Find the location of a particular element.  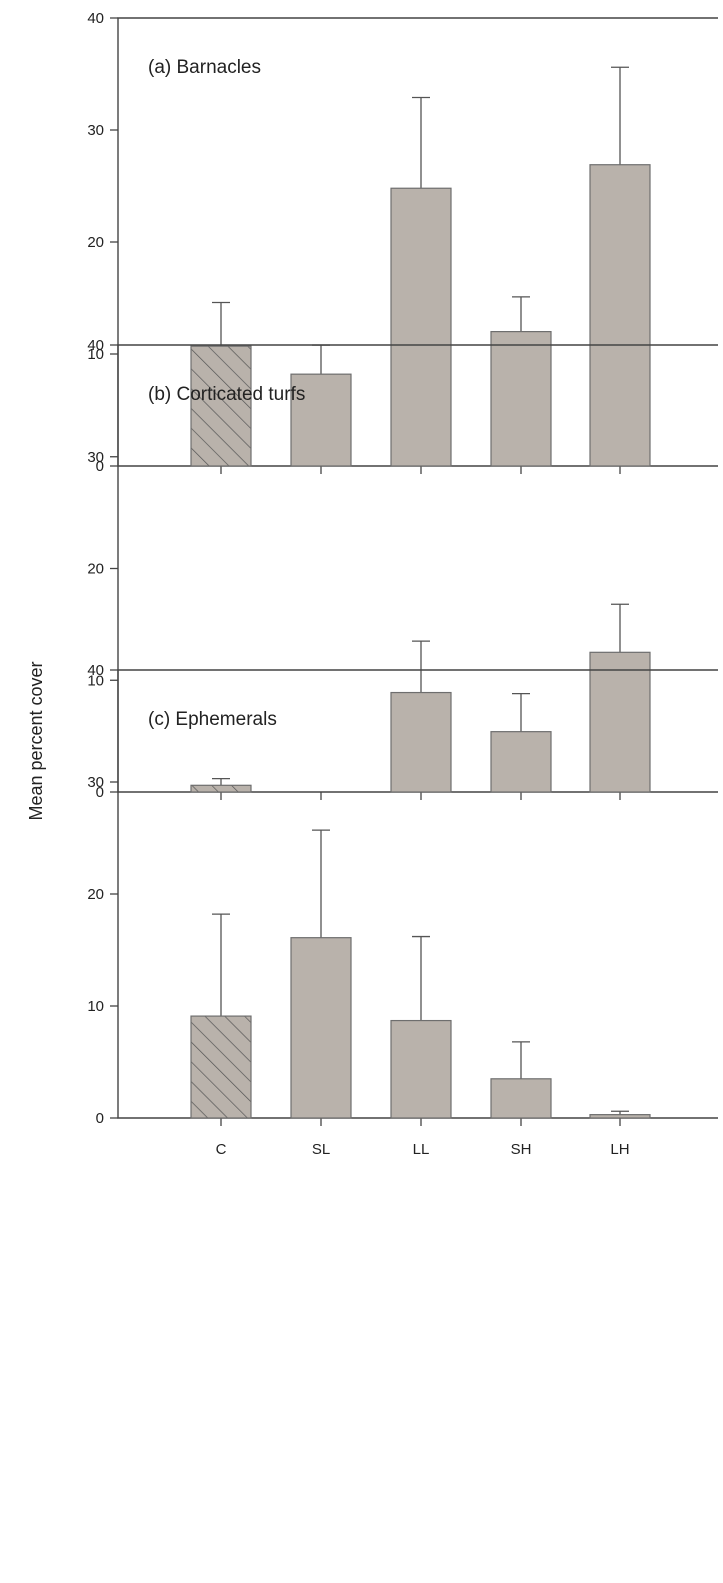

y-axis-title: Mean percent cover is located at coordinates (36, 740).